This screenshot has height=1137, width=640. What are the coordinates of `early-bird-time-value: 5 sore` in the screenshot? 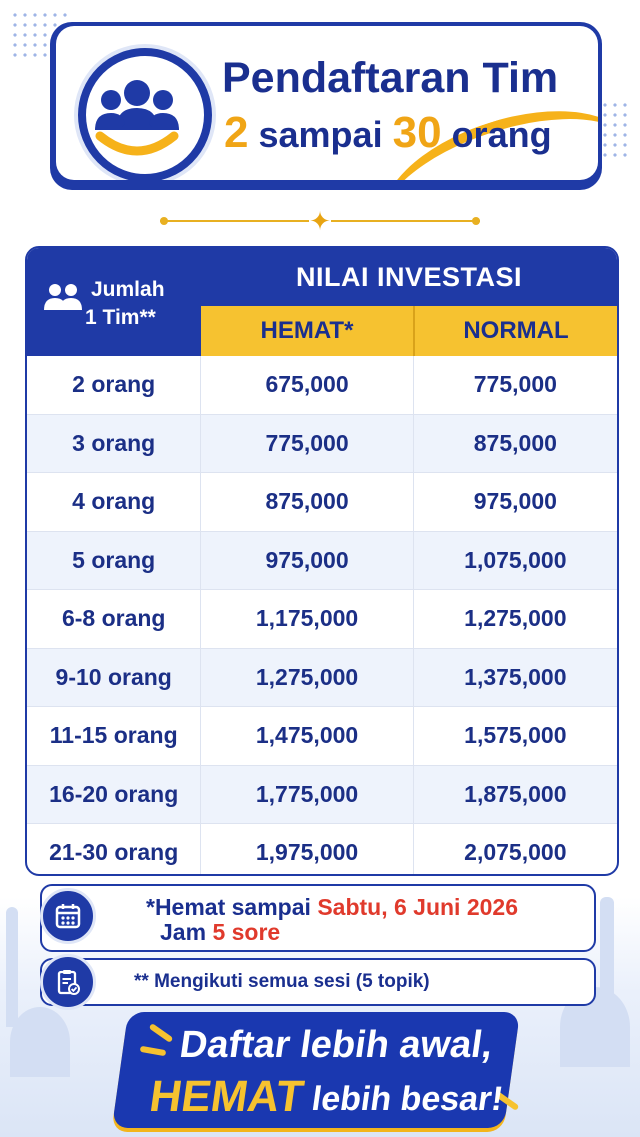 It's located at (246, 932).